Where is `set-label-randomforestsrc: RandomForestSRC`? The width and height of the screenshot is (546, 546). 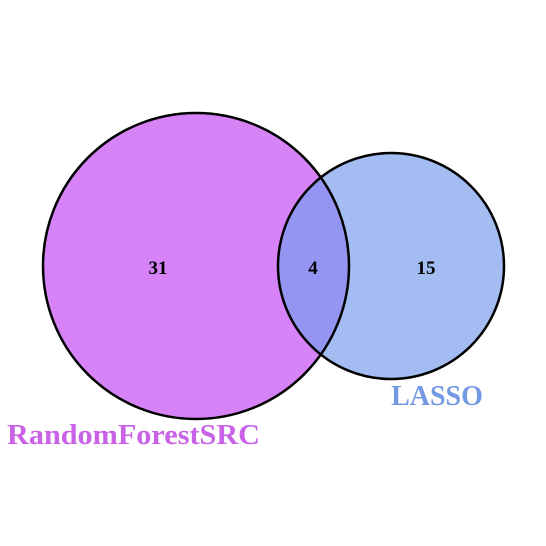
set-label-randomforestsrc: RandomForestSRC is located at coordinates (133, 435).